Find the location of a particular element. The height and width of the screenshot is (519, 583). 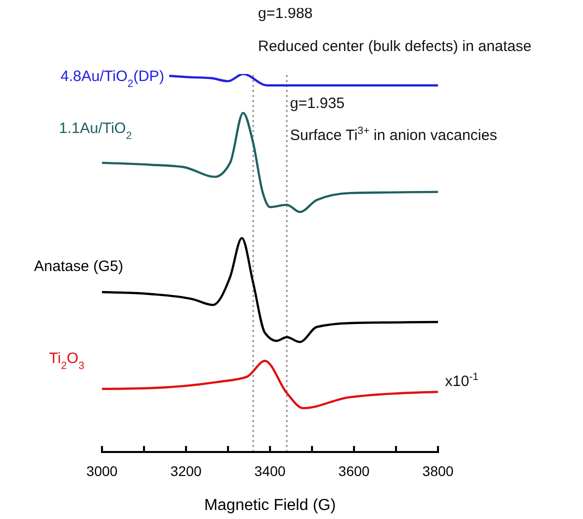

text: x10$^{-1}$ is located at coordinates (462, 380).